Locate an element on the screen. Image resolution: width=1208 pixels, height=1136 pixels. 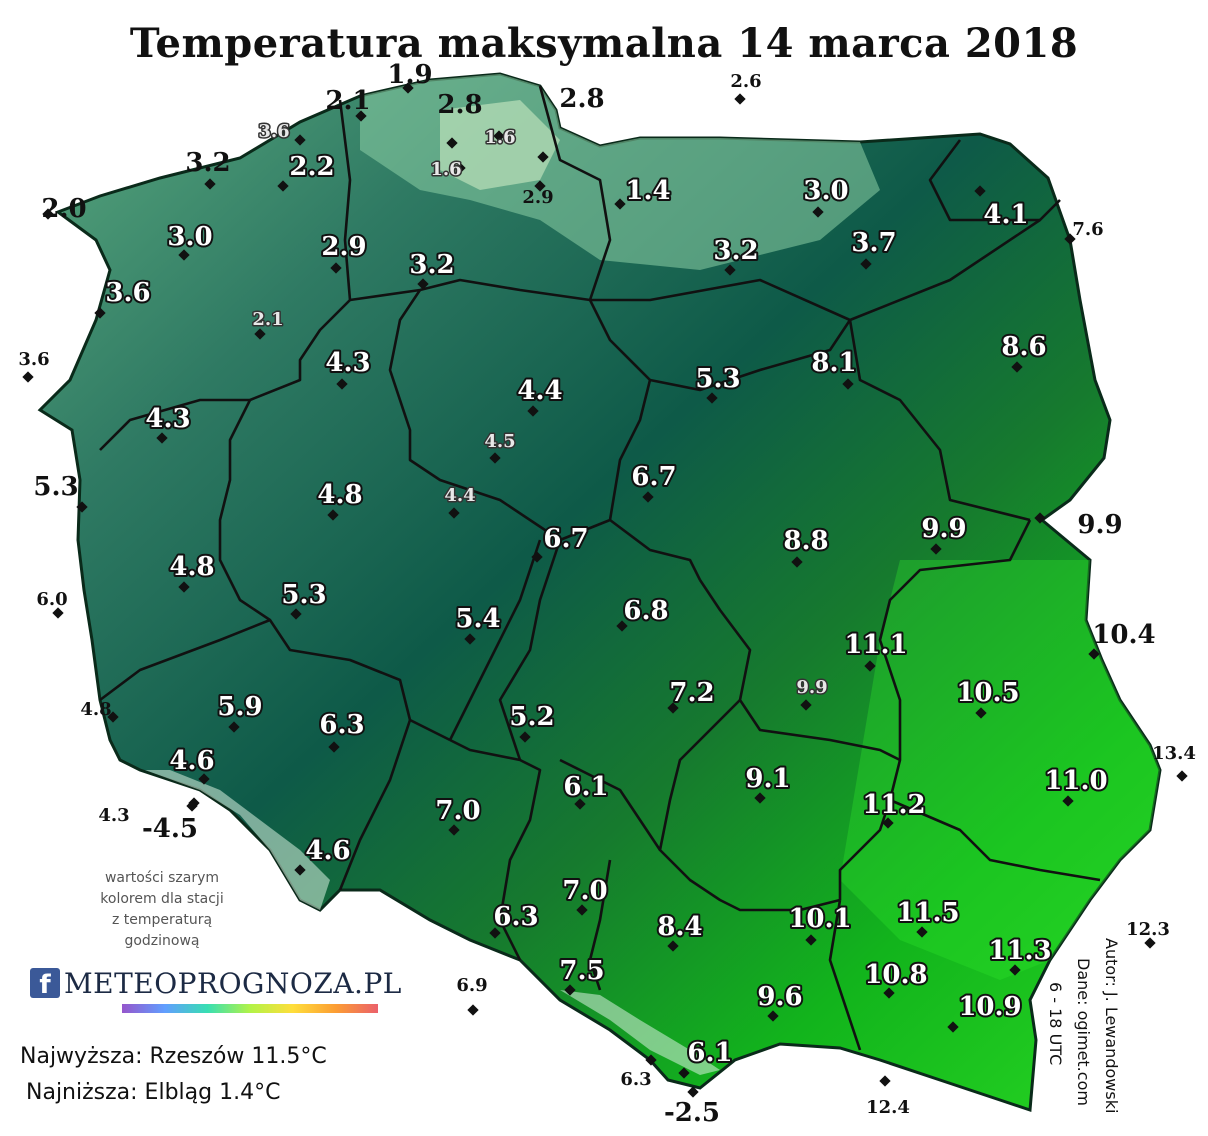
station-temperature-label: 2.2 is located at coordinates (311, 167).